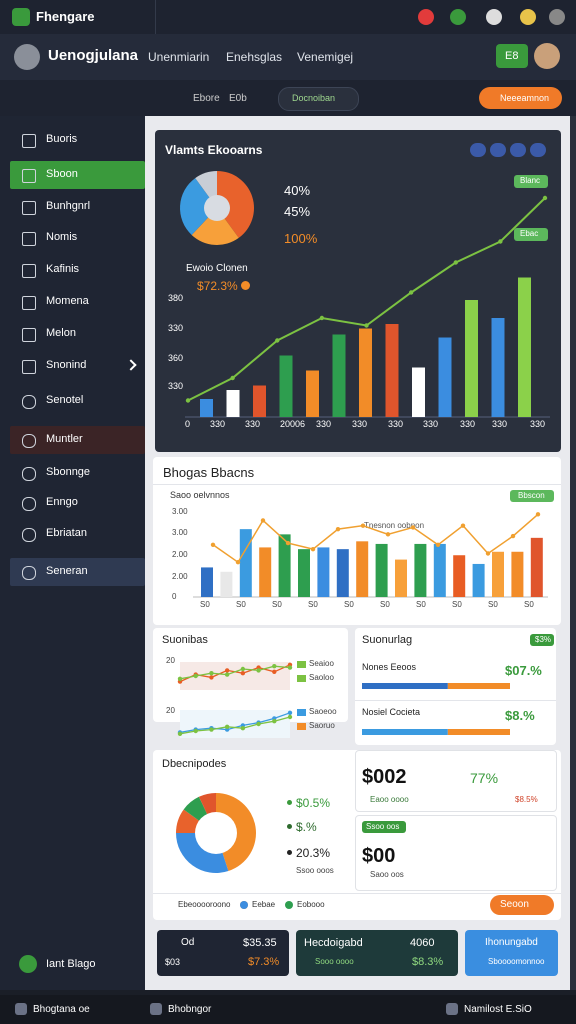 Image resolution: width=576 pixels, height=1024 pixels. I want to click on x-label: 0, so click(188, 424).